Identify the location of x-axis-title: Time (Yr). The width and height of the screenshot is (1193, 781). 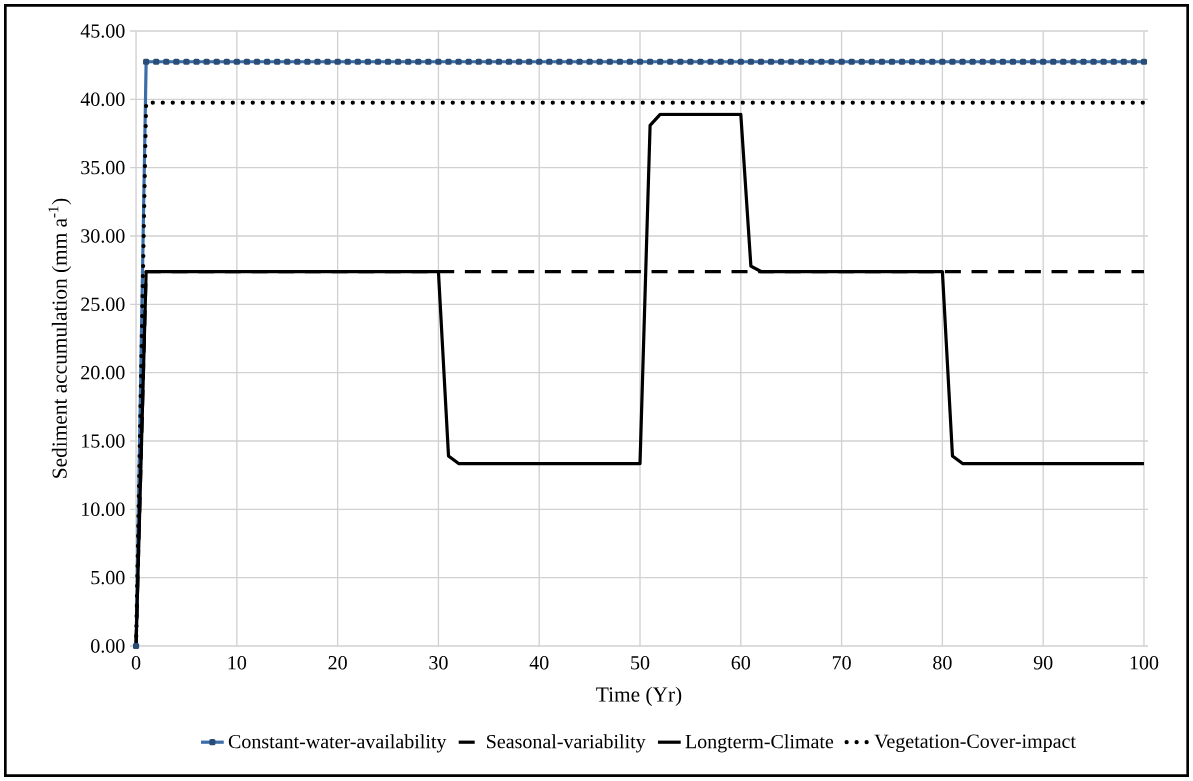
(639, 696).